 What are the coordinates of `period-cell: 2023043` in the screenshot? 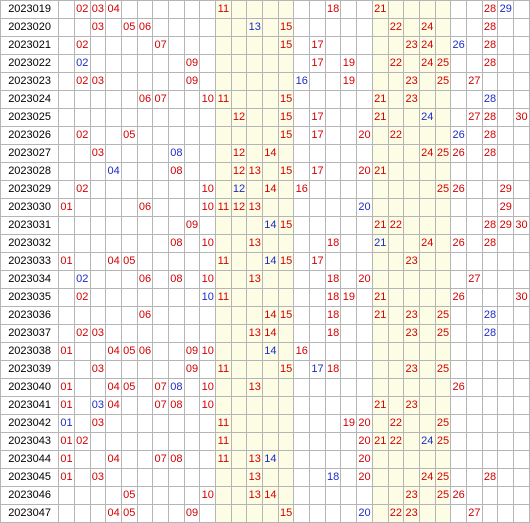 It's located at (30, 441).